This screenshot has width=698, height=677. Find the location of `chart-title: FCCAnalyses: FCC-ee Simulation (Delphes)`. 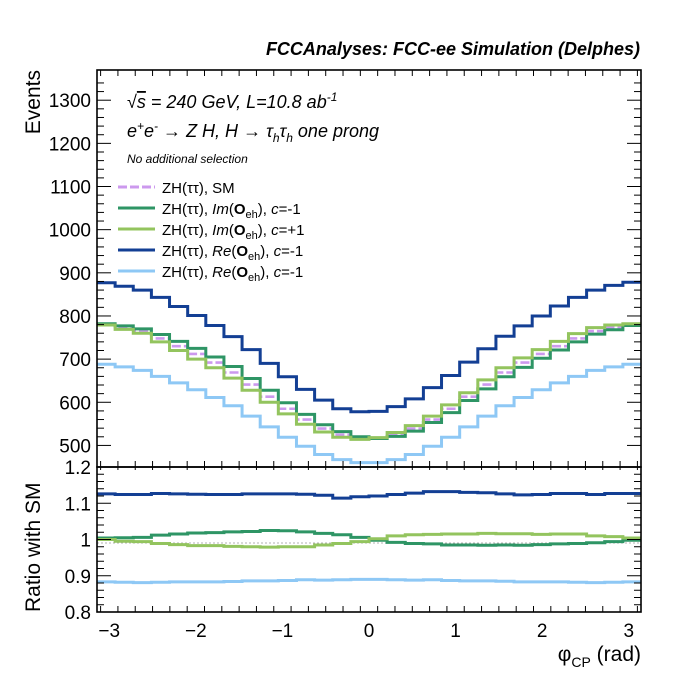

chart-title: FCCAnalyses: FCC-ee Simulation (Delphes) is located at coordinates (453, 49).